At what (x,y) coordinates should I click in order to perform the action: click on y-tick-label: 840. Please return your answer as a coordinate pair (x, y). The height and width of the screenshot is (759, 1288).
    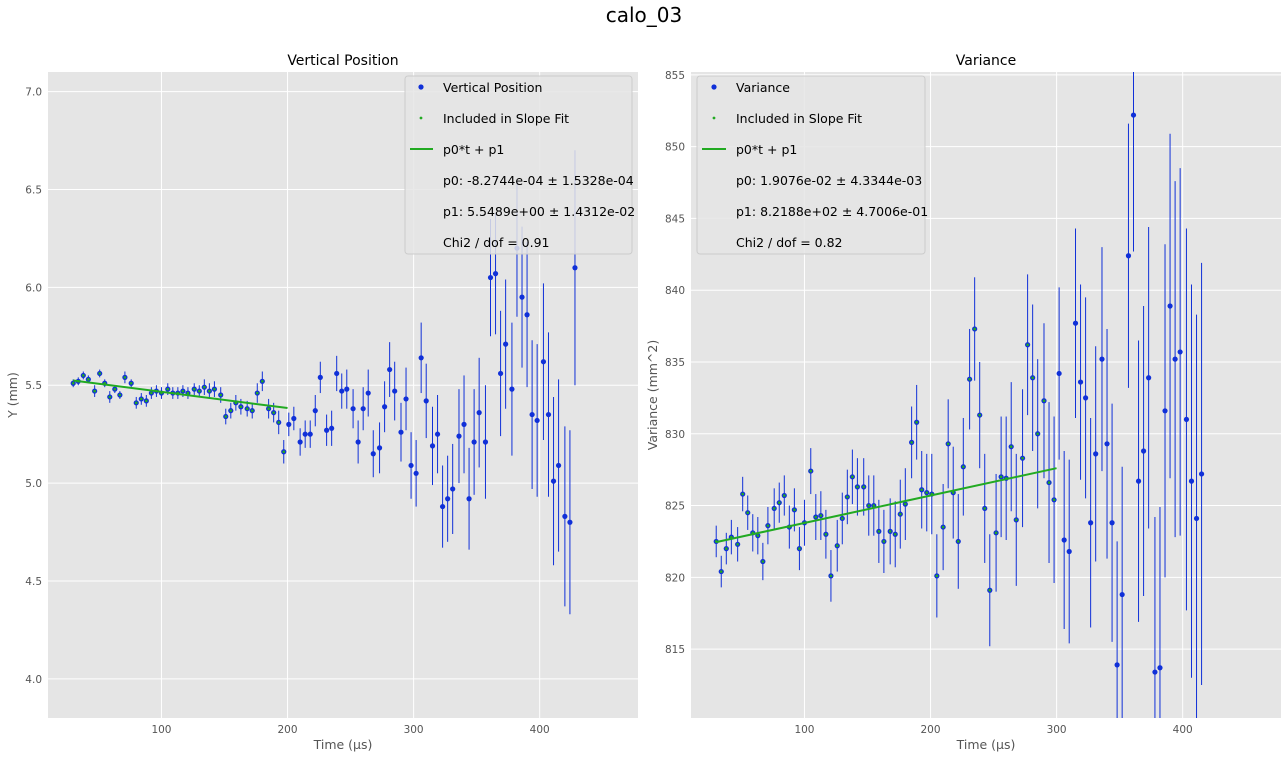
    Looking at the image, I should click on (675, 291).